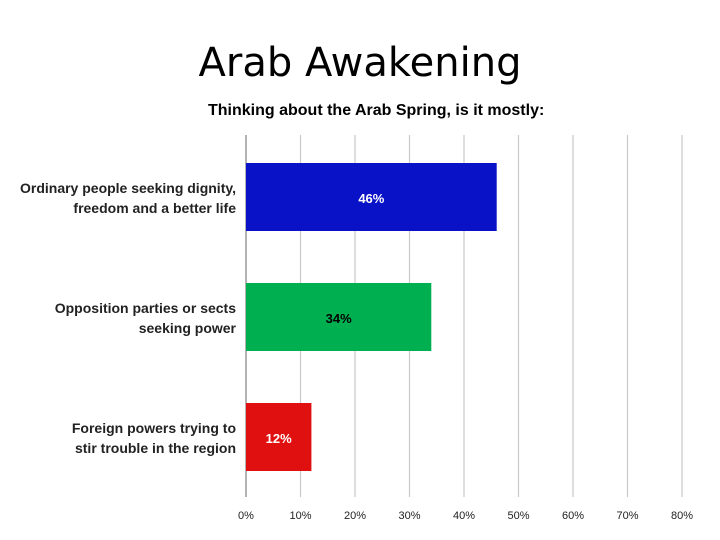  Describe the element at coordinates (464, 516) in the screenshot. I see `x-tick-label: 40%` at that location.